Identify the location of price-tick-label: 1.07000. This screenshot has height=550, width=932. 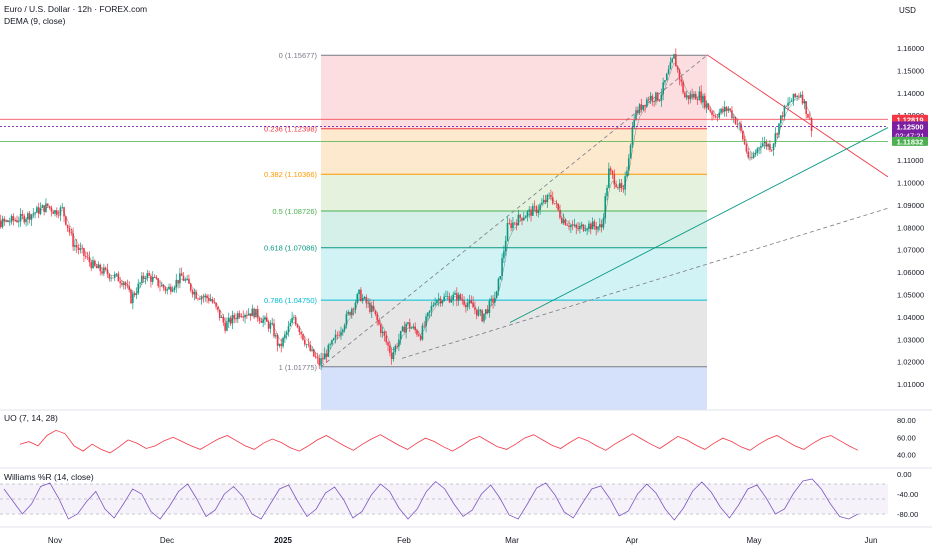
(910, 250).